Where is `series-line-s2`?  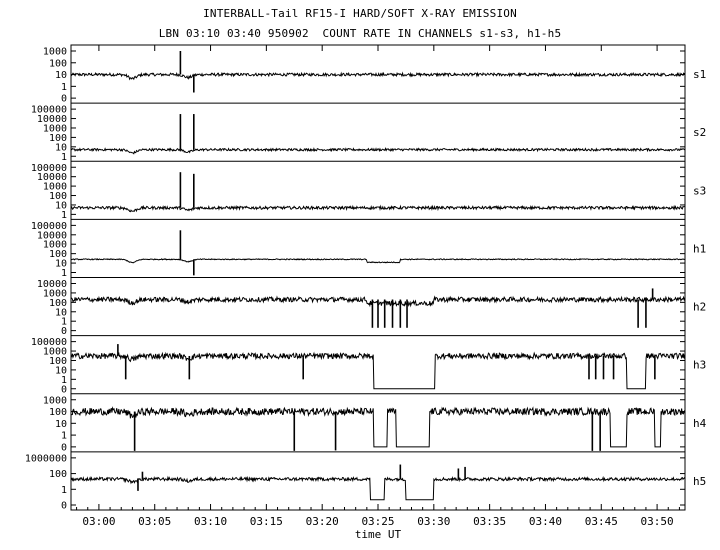 series-line-s2 is located at coordinates (378, 151).